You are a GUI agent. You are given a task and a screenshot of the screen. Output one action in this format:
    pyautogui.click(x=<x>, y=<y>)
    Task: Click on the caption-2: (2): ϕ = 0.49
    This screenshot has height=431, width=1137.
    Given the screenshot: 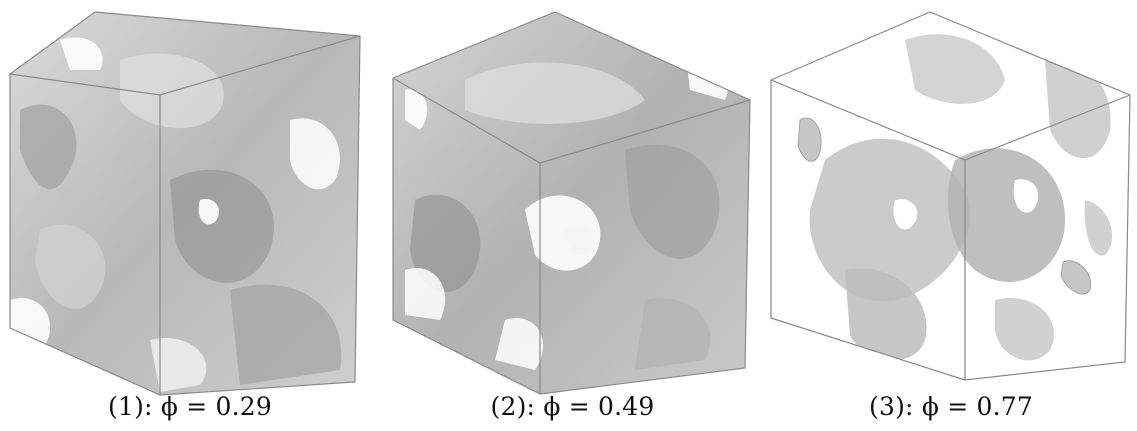 What is the action you would take?
    pyautogui.click(x=572, y=406)
    